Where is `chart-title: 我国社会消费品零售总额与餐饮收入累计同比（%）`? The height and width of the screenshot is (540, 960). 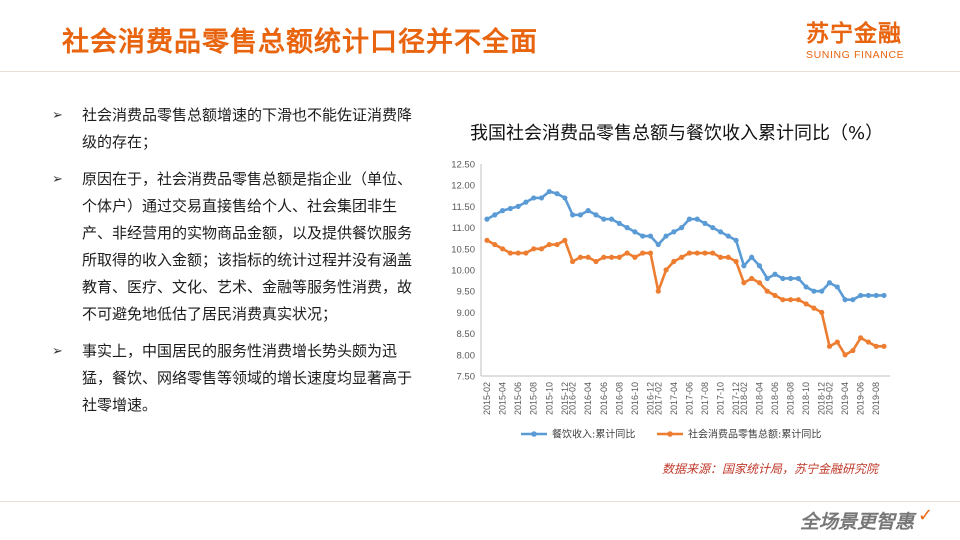
chart-title: 我国社会消费品零售总额与餐饮收入累计同比（%） is located at coordinates (677, 133).